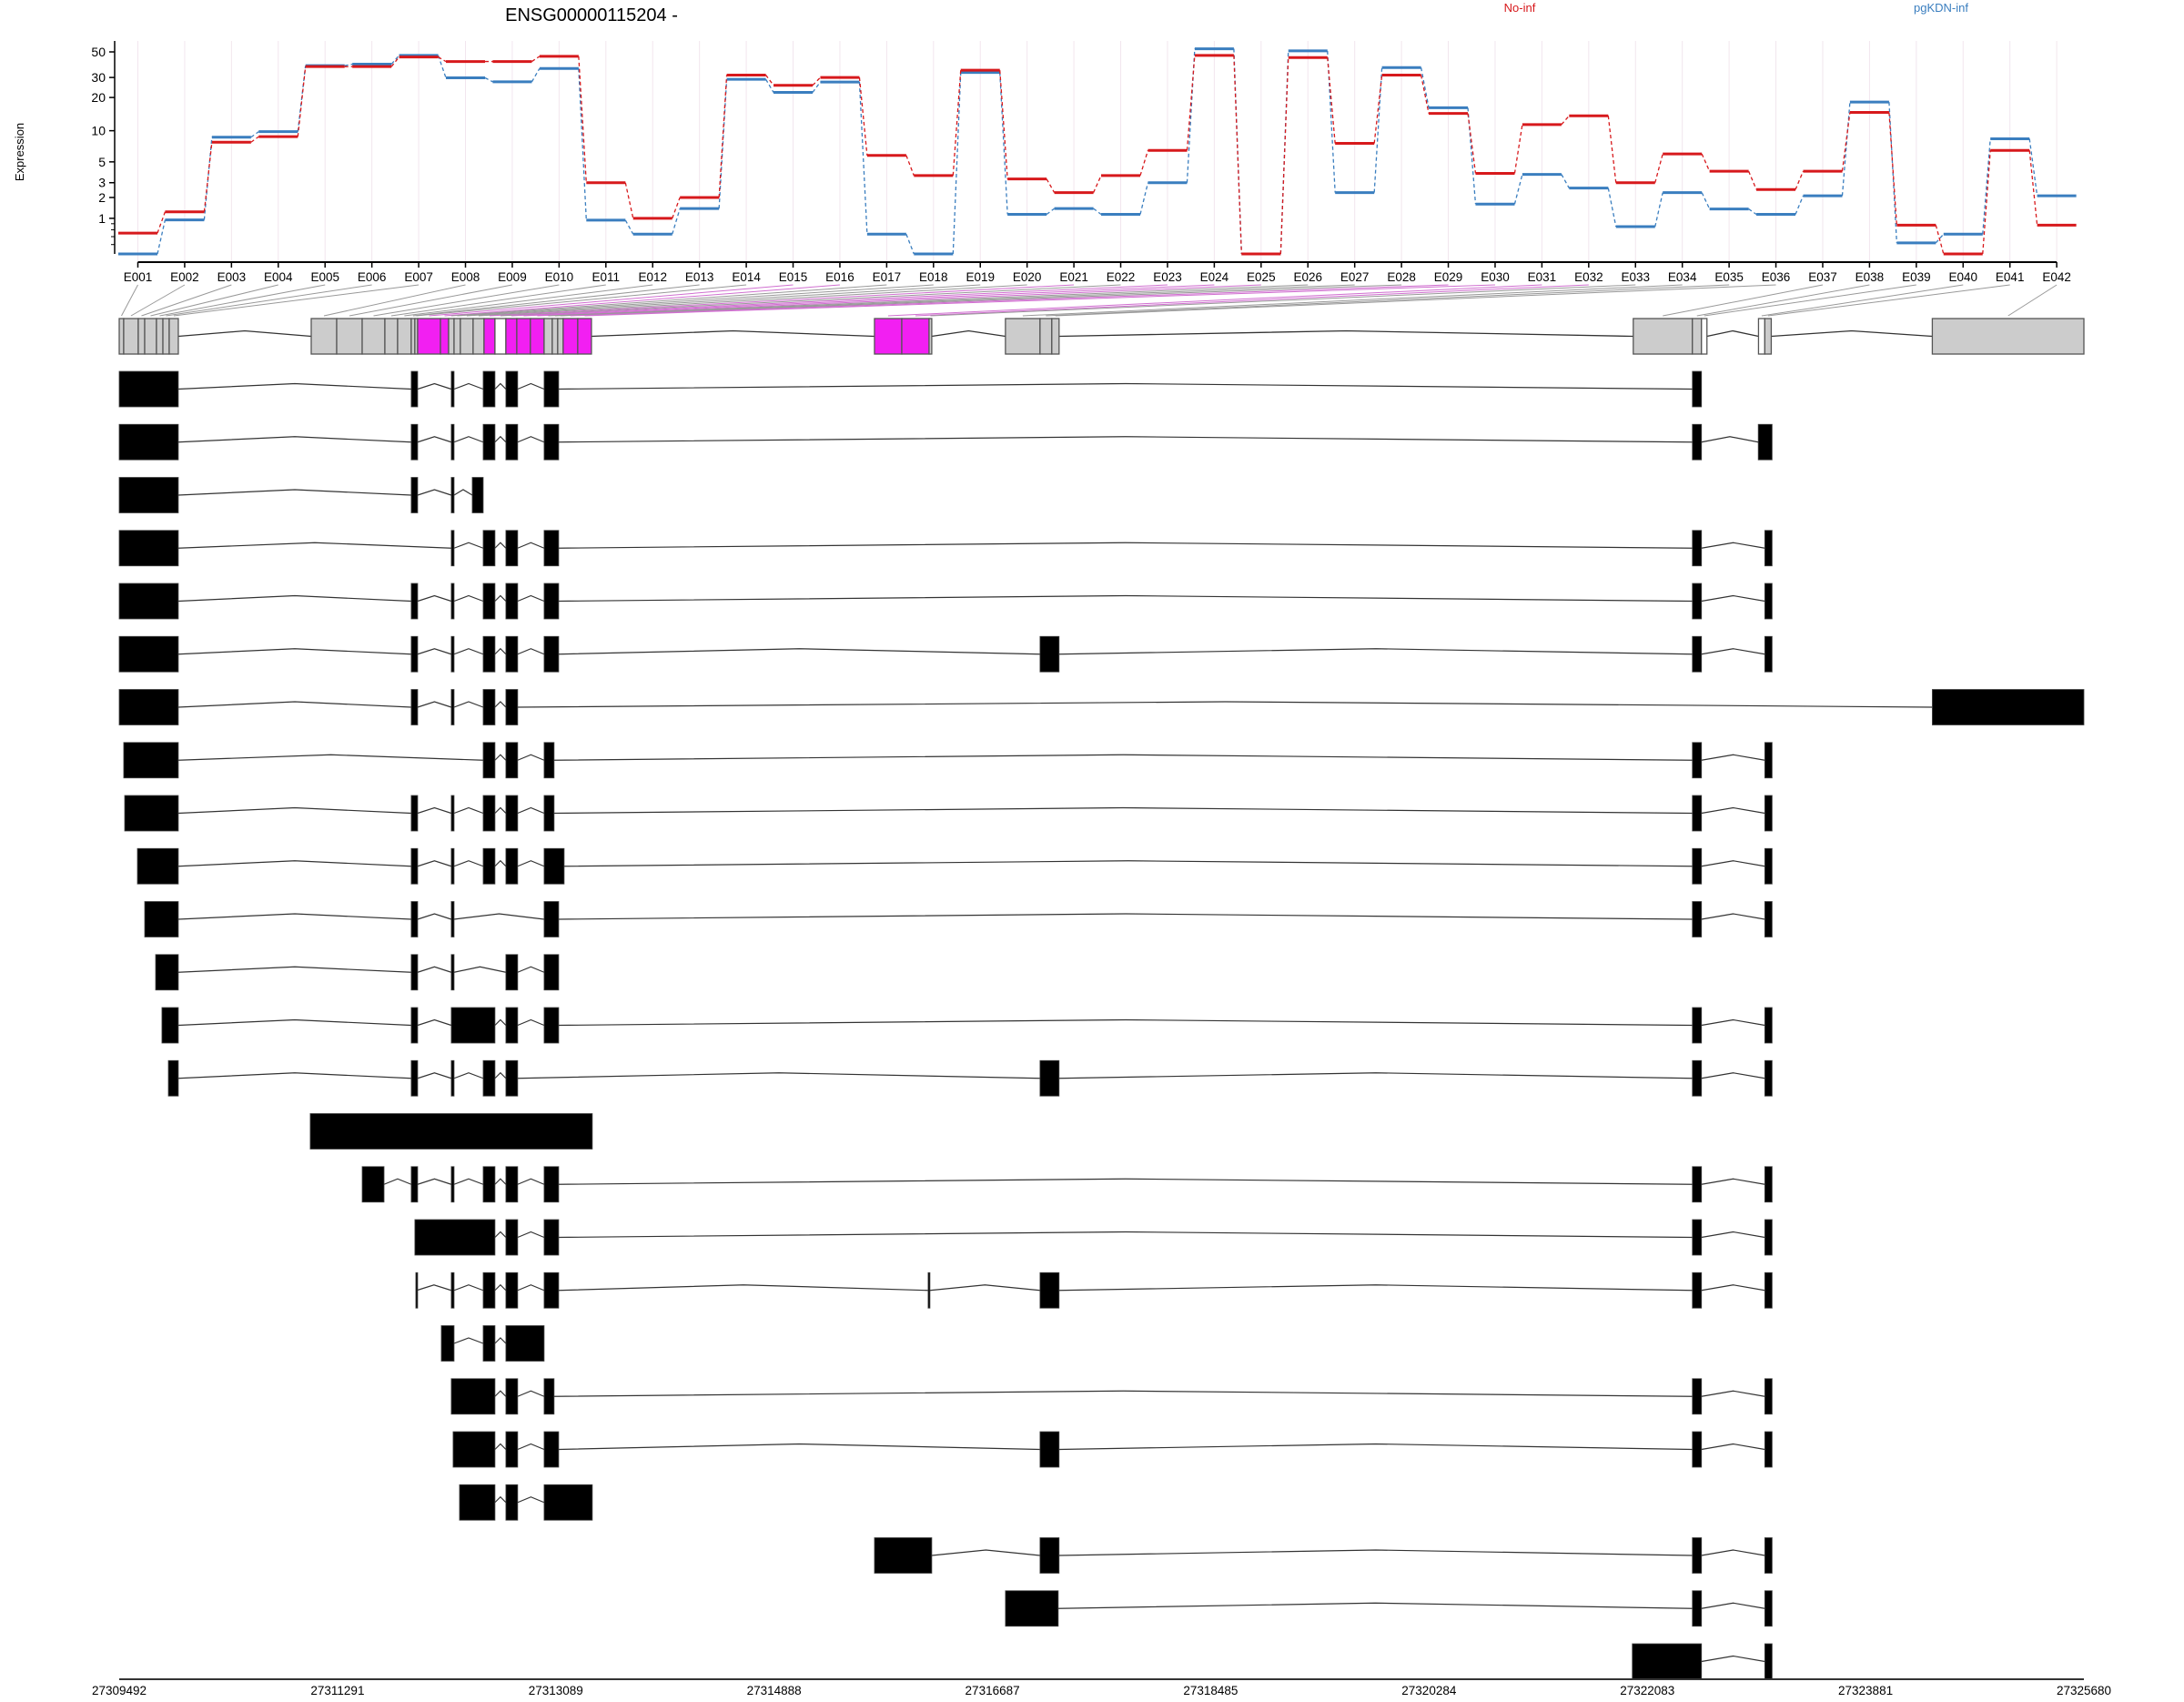 The image size is (2184, 1702). I want to click on x-tick-label: E018, so click(934, 277).